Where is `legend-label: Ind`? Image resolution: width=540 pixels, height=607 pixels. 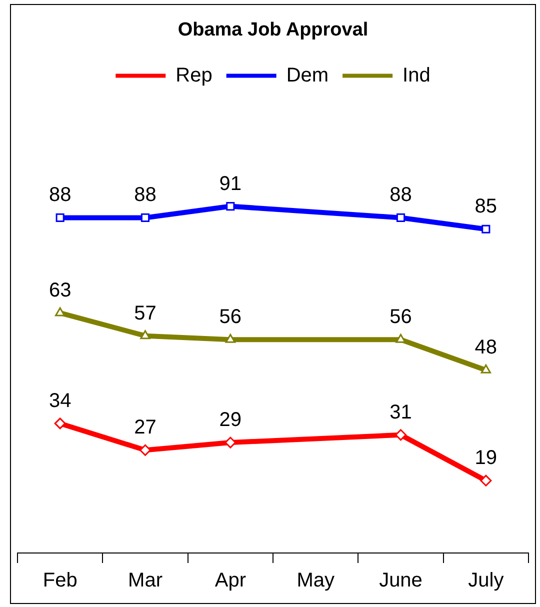
legend-label: Ind is located at coordinates (416, 75).